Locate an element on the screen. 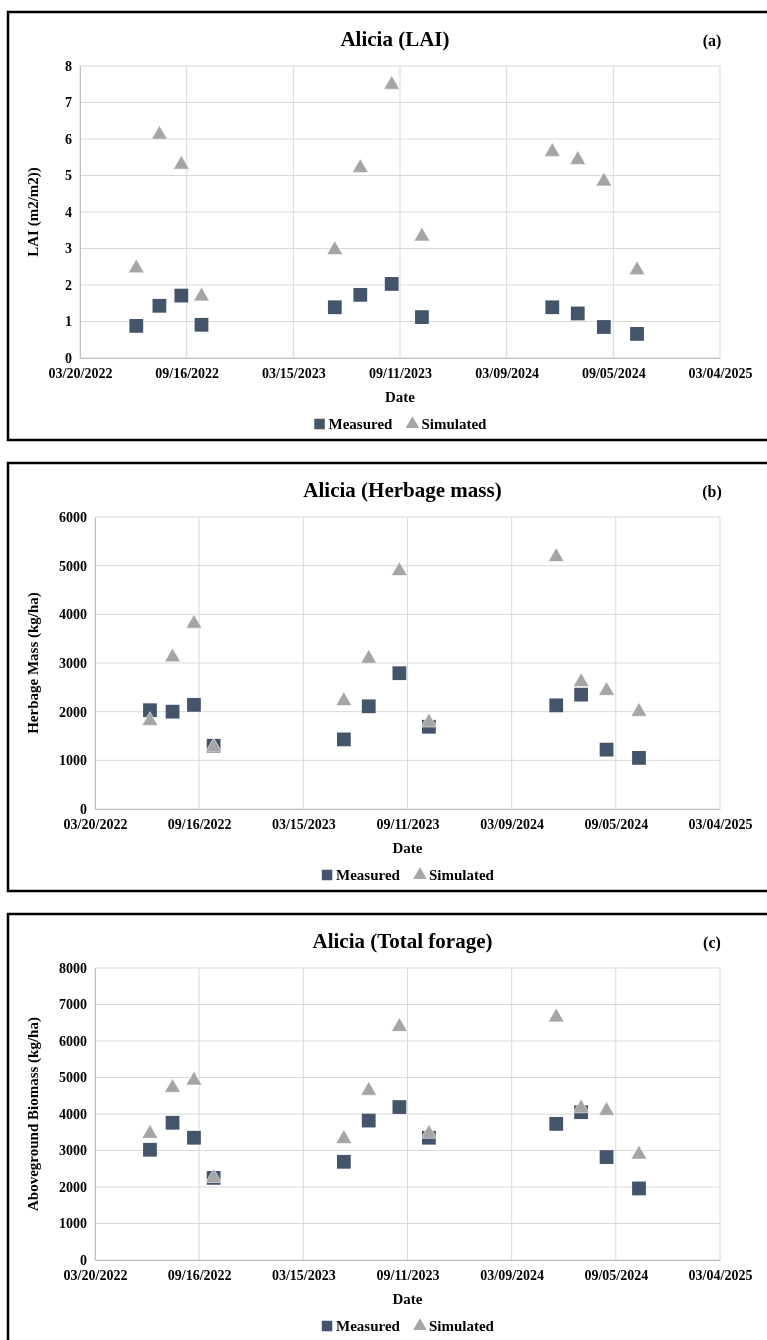 This screenshot has height=1340, width=767. chart-title: Alicia (LAI) is located at coordinates (395, 39).